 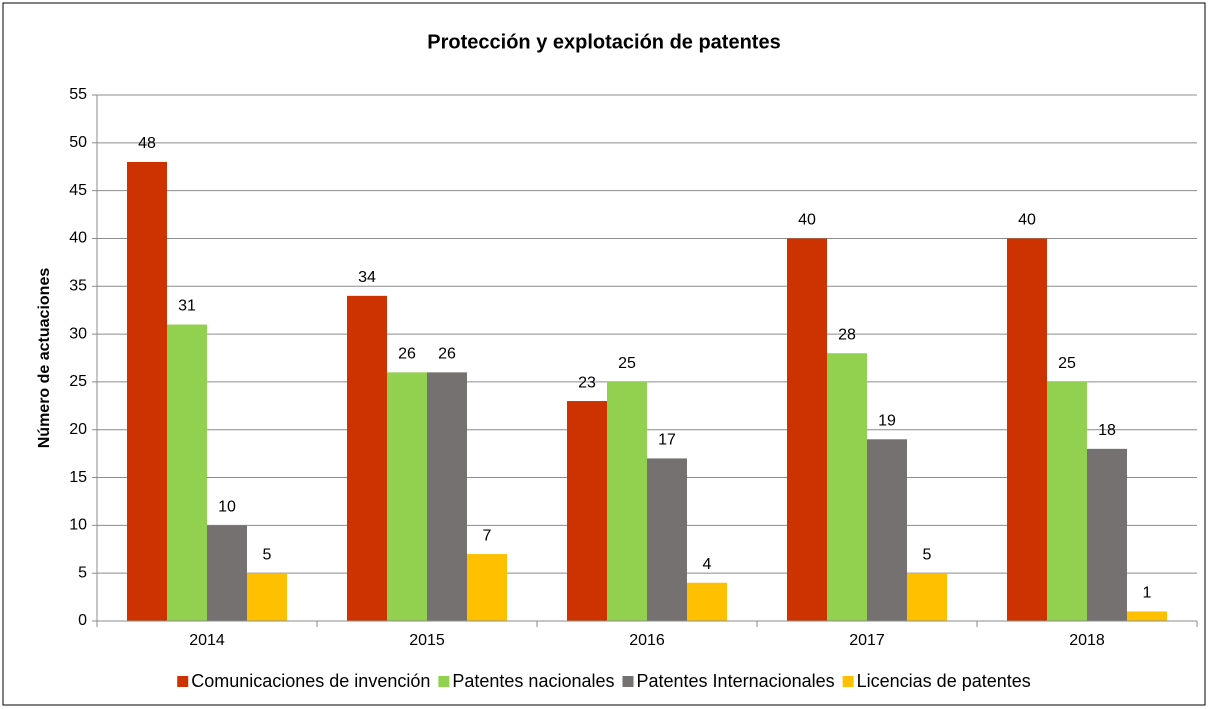 I want to click on legend-label: Patentes nacionales, so click(x=533, y=681).